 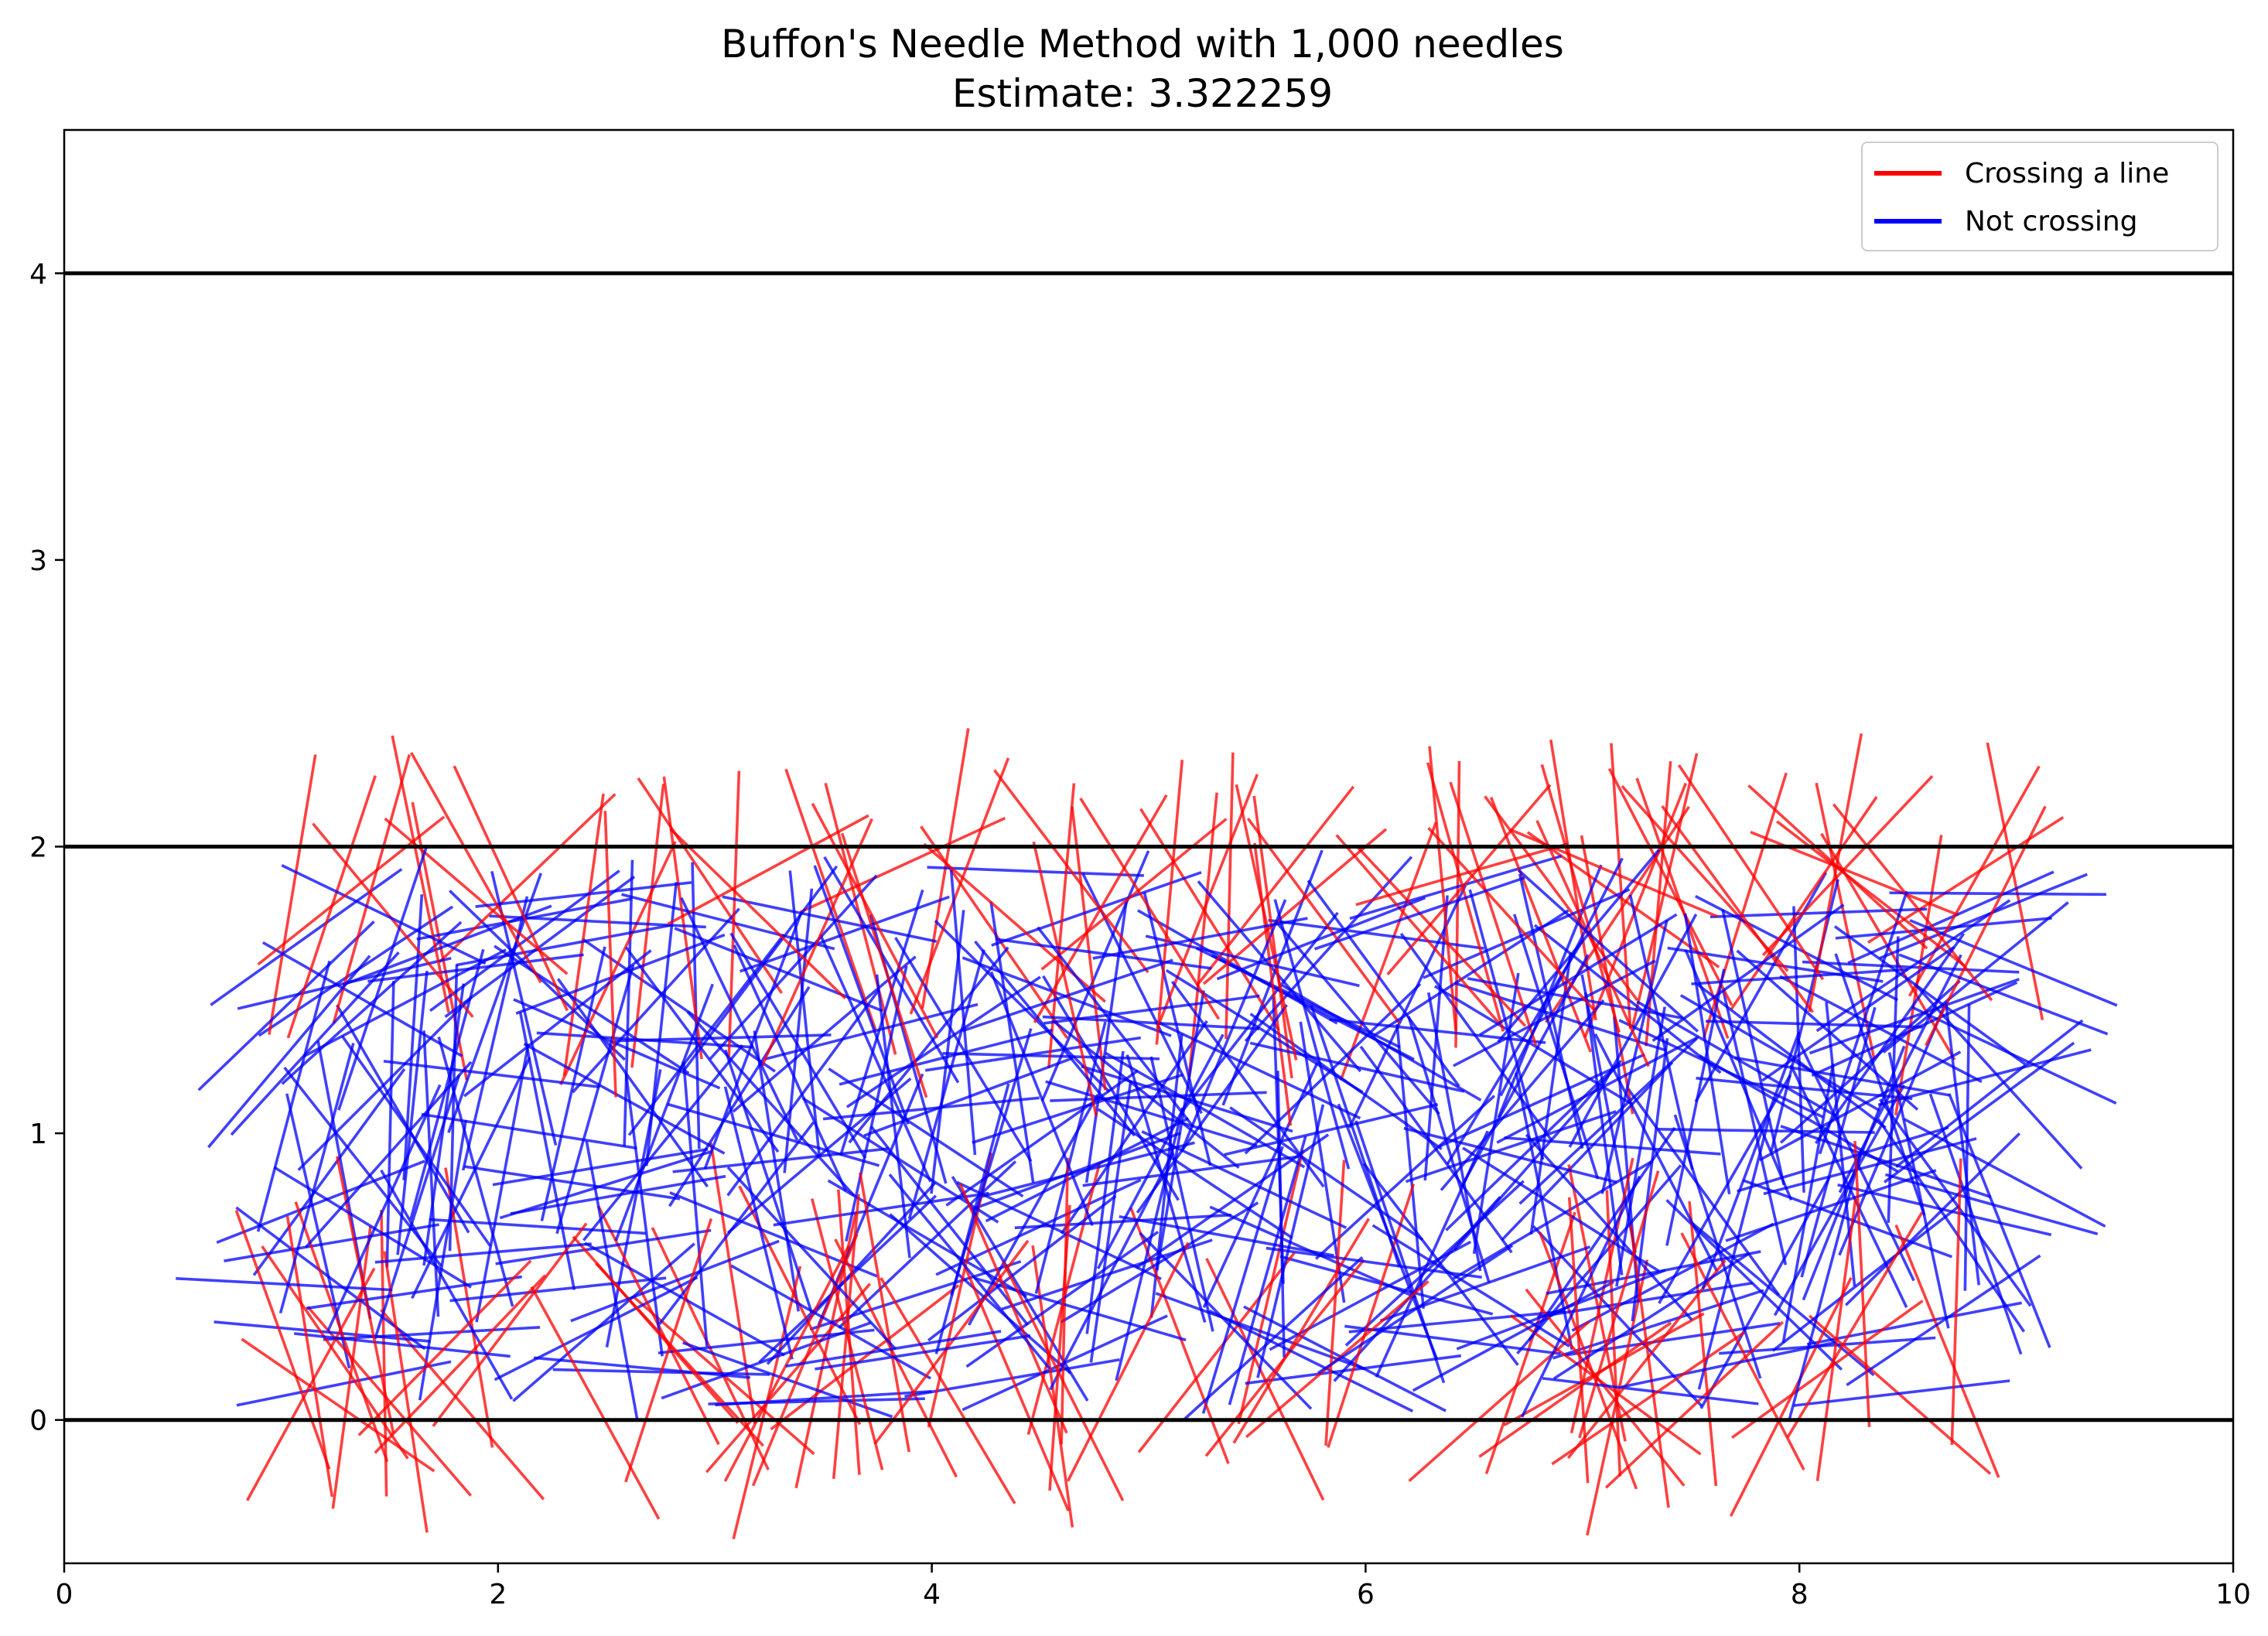 I want to click on legend-box, so click(x=2040, y=196).